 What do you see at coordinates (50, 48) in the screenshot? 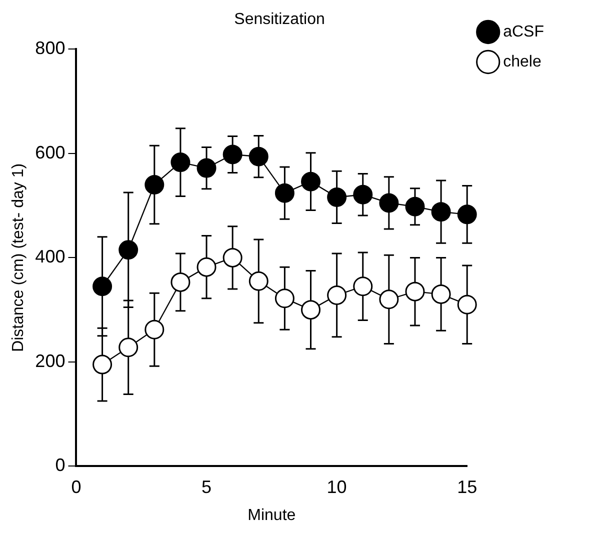
I see `y-tick-label: 800` at bounding box center [50, 48].